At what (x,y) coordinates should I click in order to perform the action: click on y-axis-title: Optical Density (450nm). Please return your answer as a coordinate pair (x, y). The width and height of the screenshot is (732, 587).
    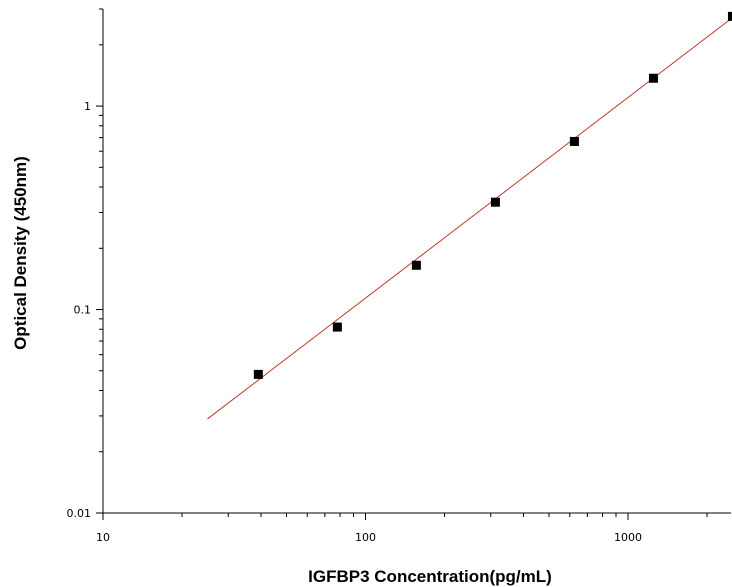
    Looking at the image, I should click on (20, 253).